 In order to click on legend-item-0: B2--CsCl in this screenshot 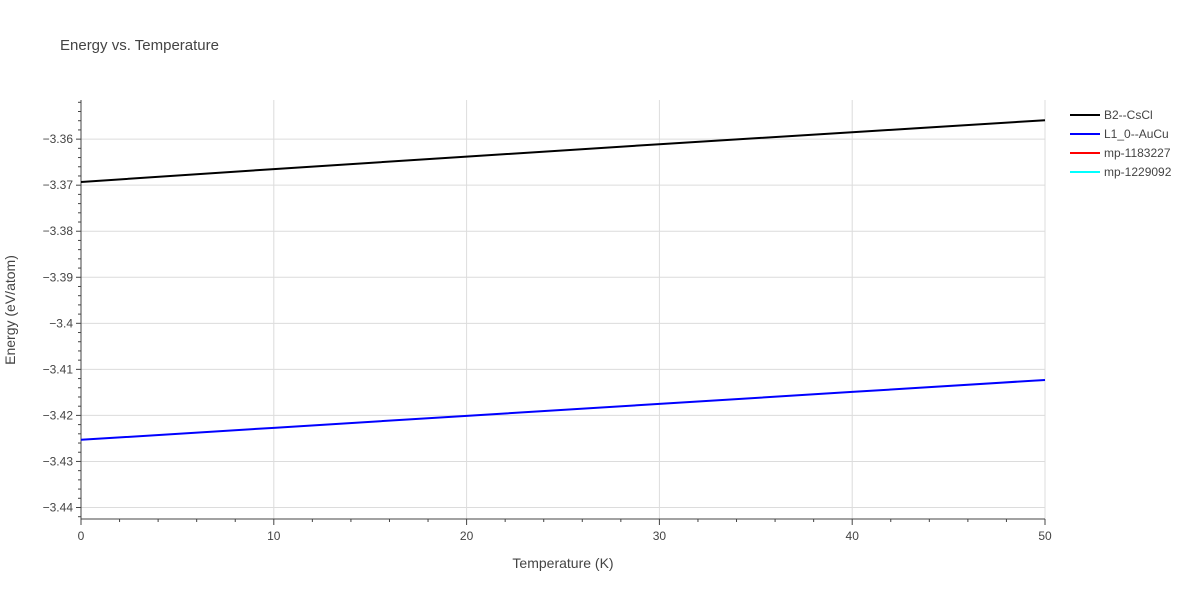, I will do `click(1111, 115)`.